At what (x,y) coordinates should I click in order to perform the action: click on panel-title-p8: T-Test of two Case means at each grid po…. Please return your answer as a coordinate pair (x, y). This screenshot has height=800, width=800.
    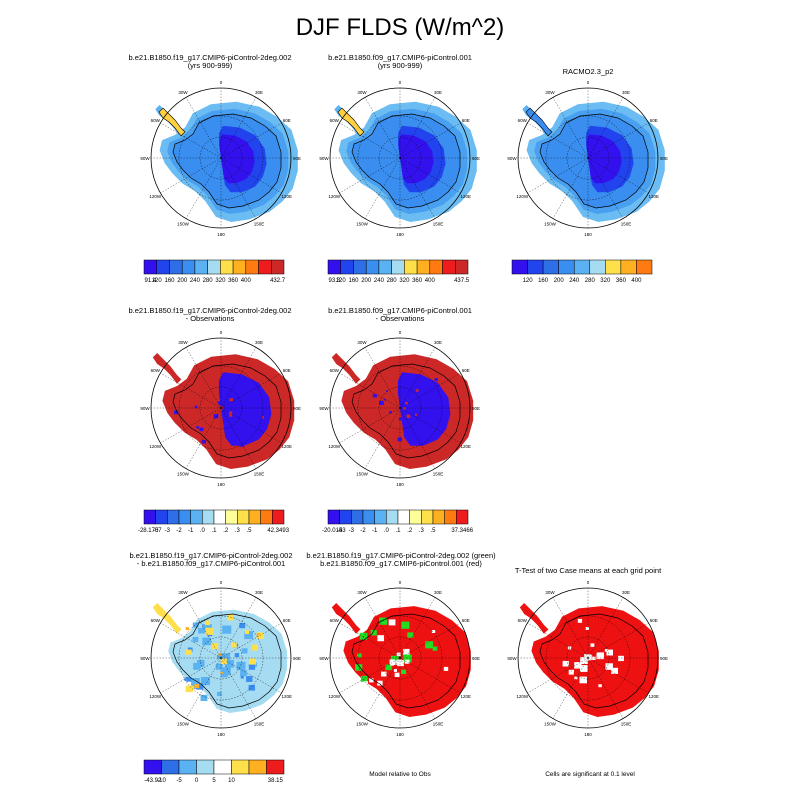
    Looking at the image, I should click on (588, 571).